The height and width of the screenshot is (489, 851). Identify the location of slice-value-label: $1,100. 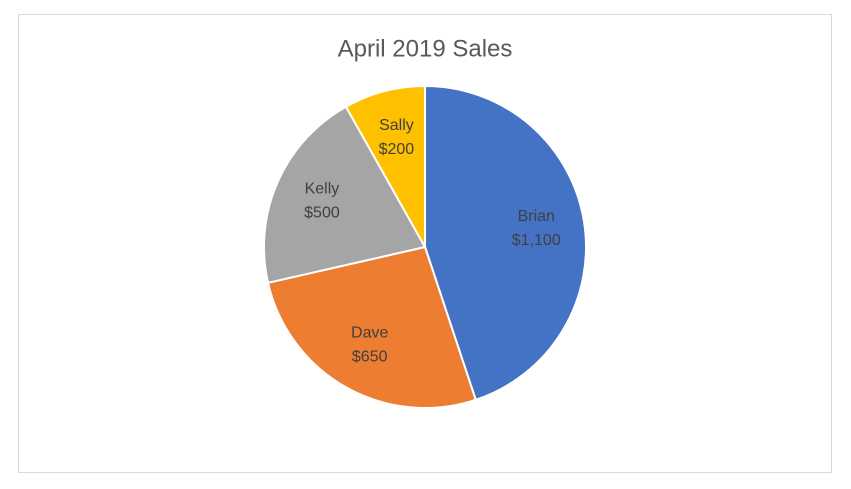
(536, 240).